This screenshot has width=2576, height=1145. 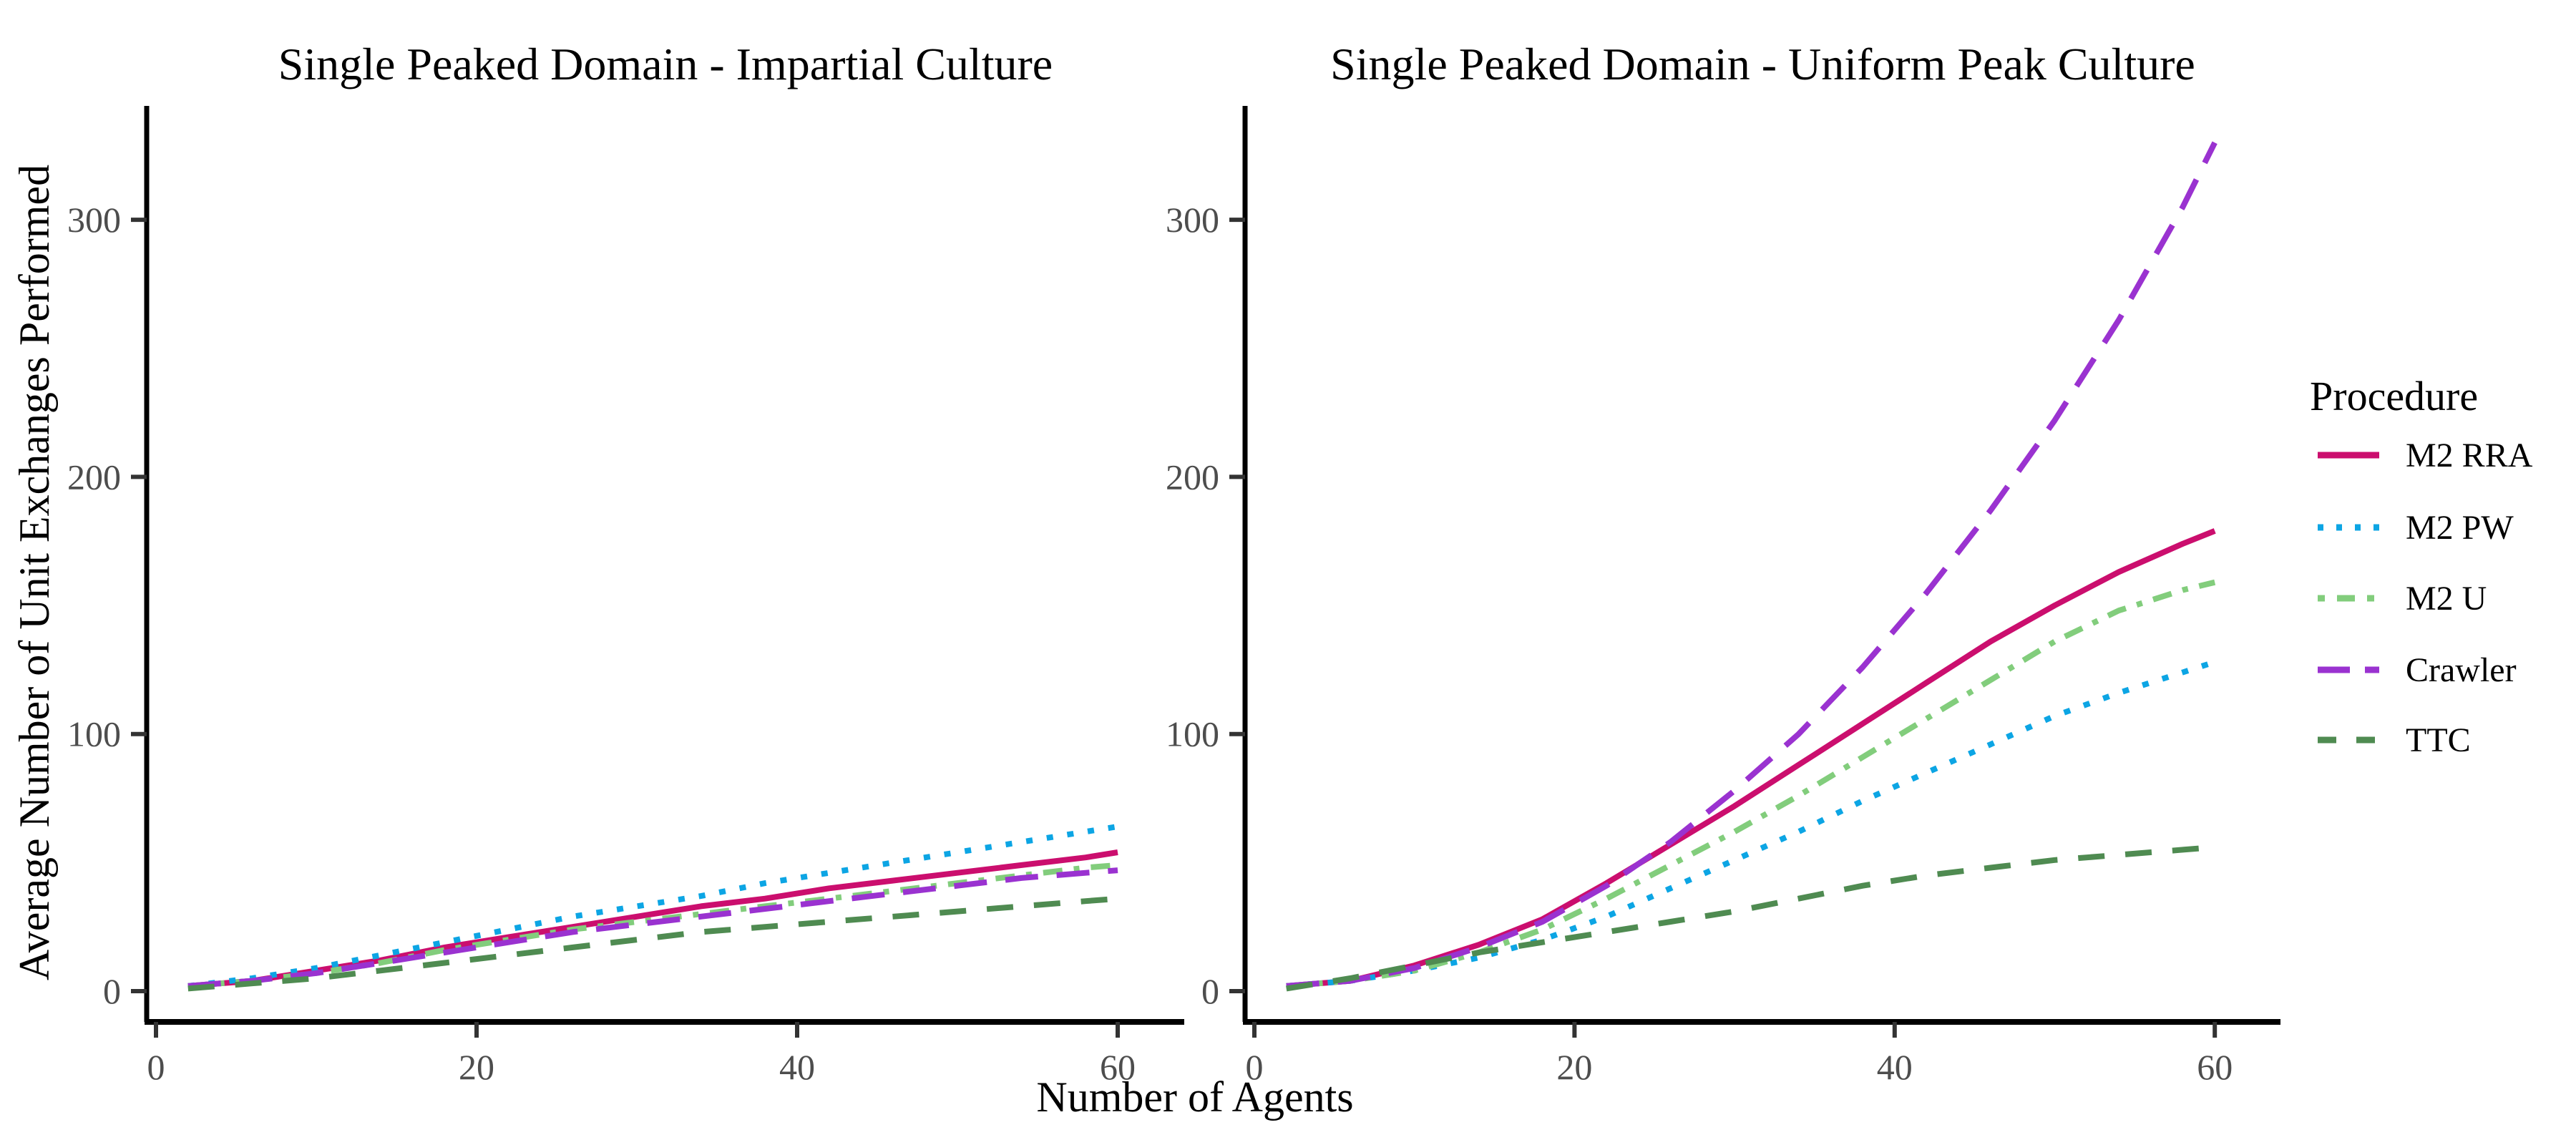 What do you see at coordinates (665, 64) in the screenshot?
I see `panel-title-impartial-culture: Single Peaked Domain - Impartial Culture` at bounding box center [665, 64].